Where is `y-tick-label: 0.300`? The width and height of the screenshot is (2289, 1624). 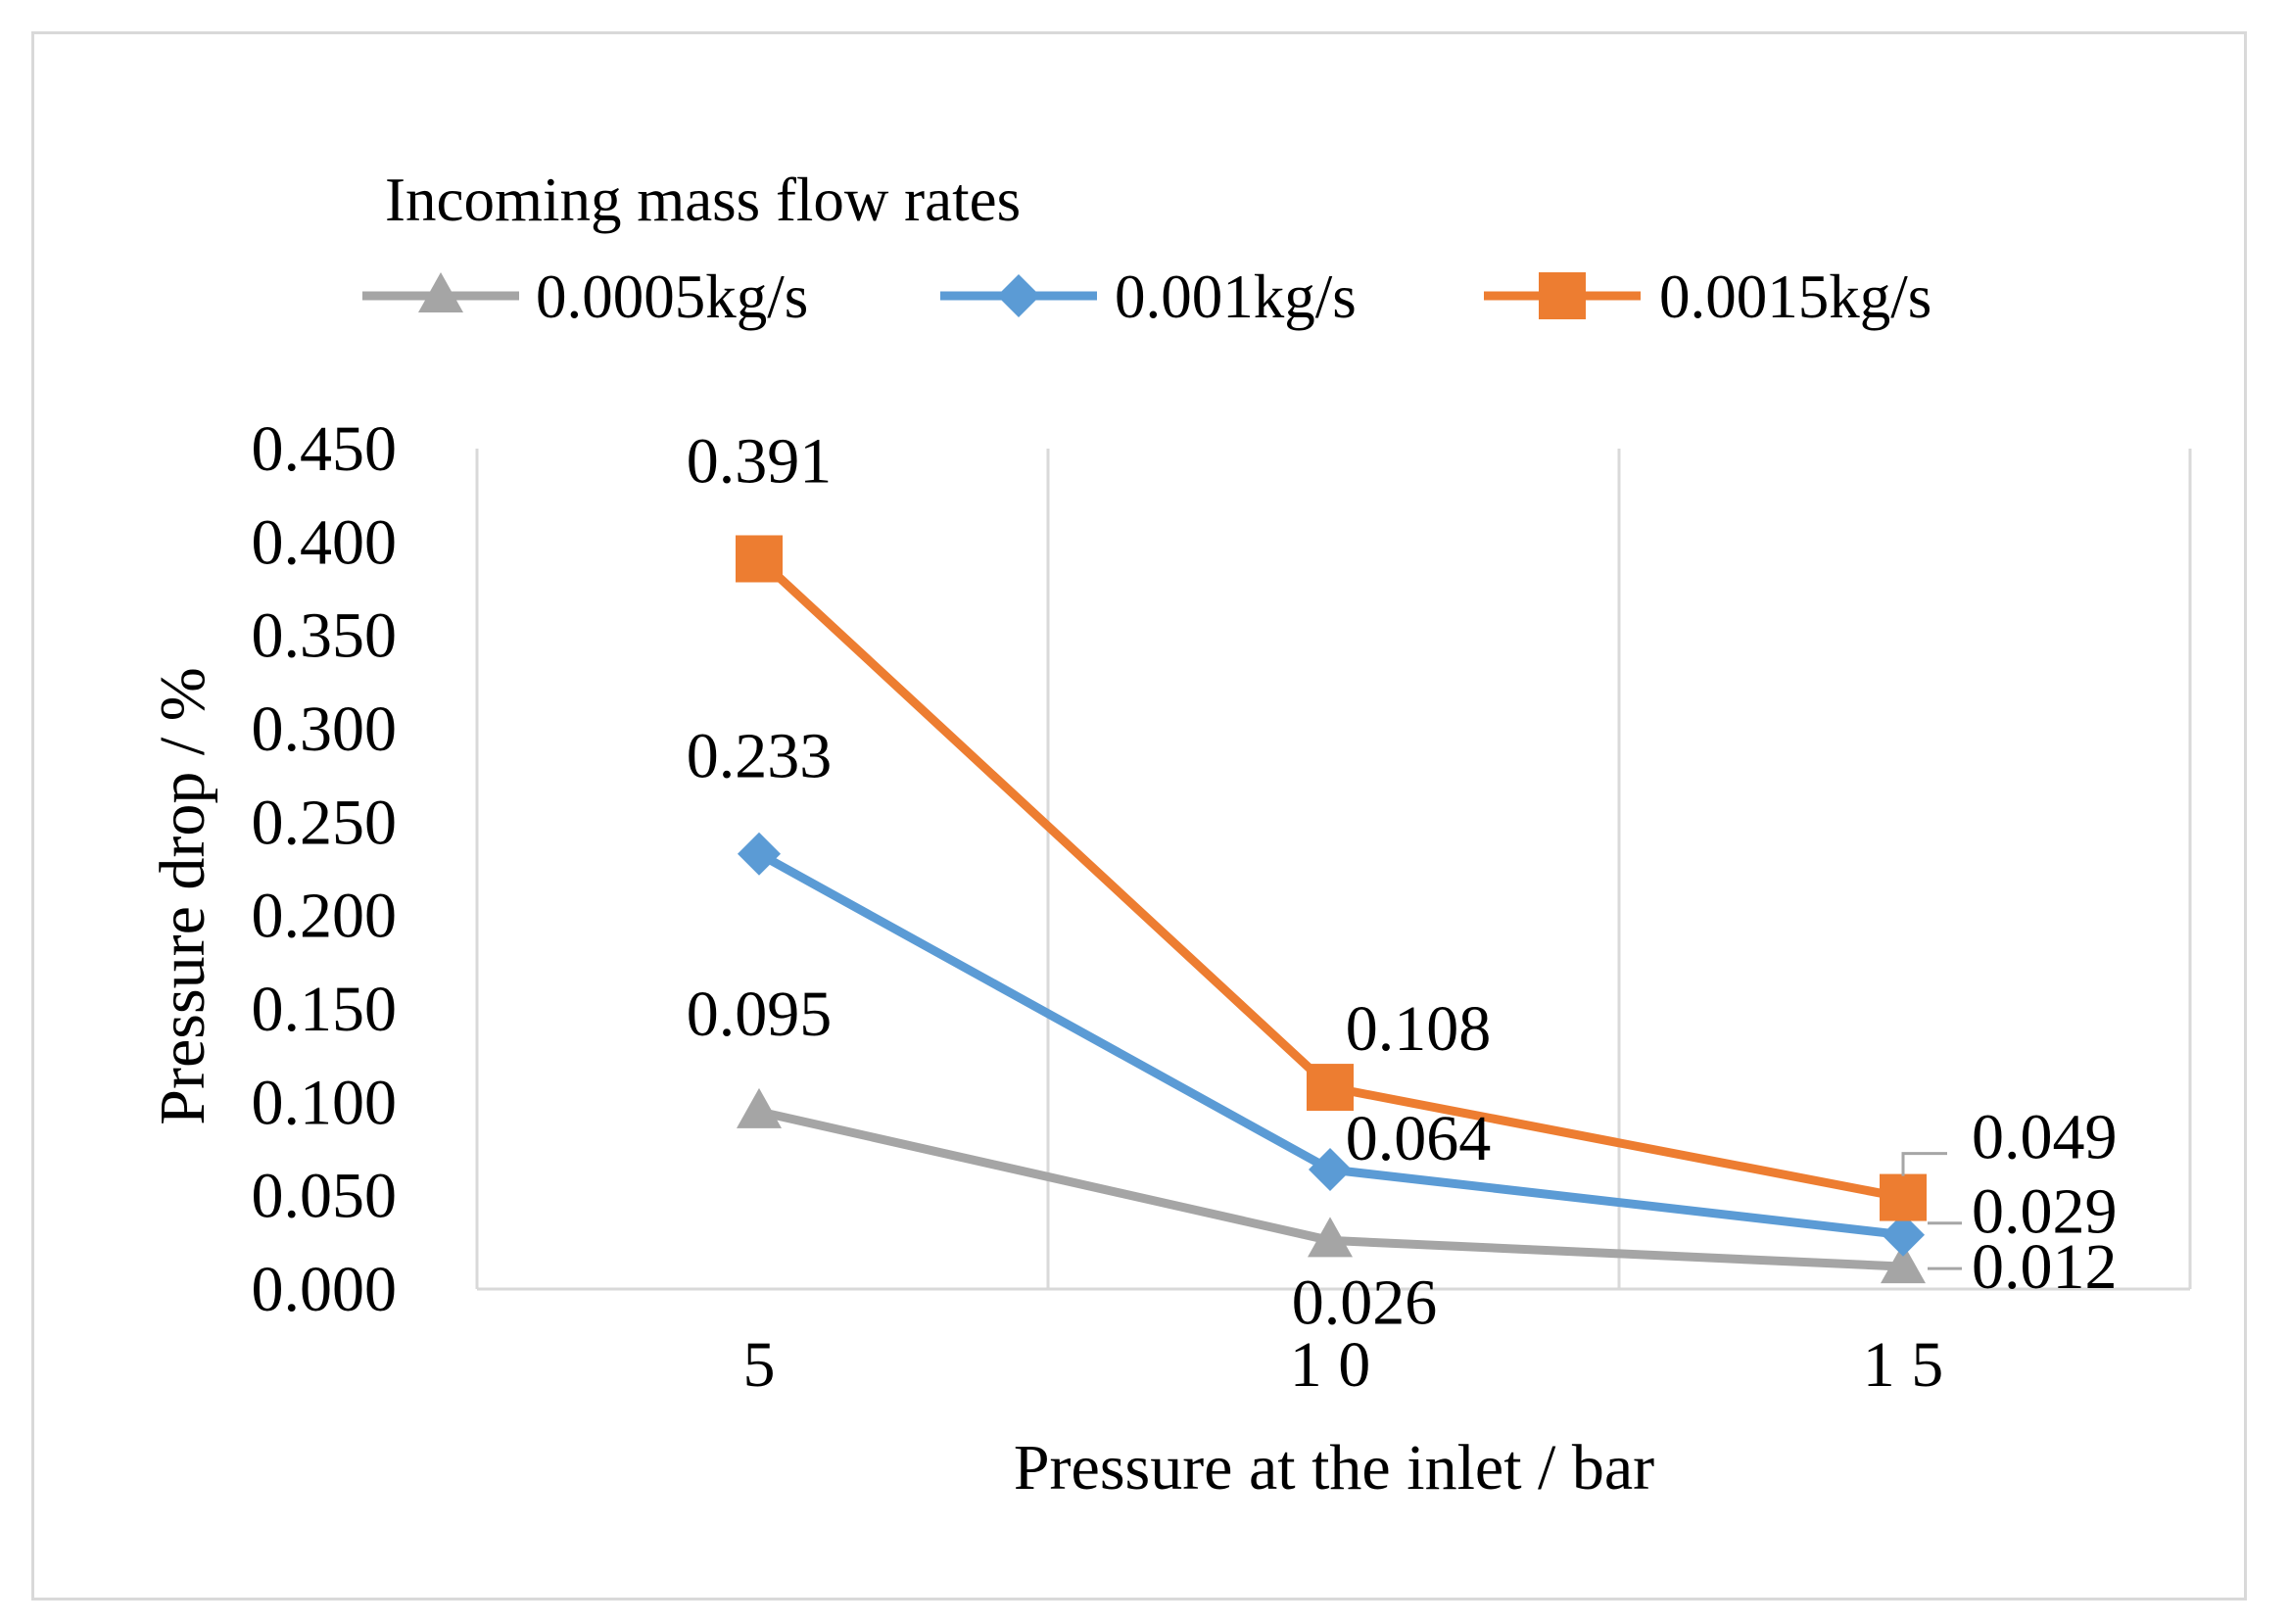
y-tick-label: 0.300 is located at coordinates (325, 729).